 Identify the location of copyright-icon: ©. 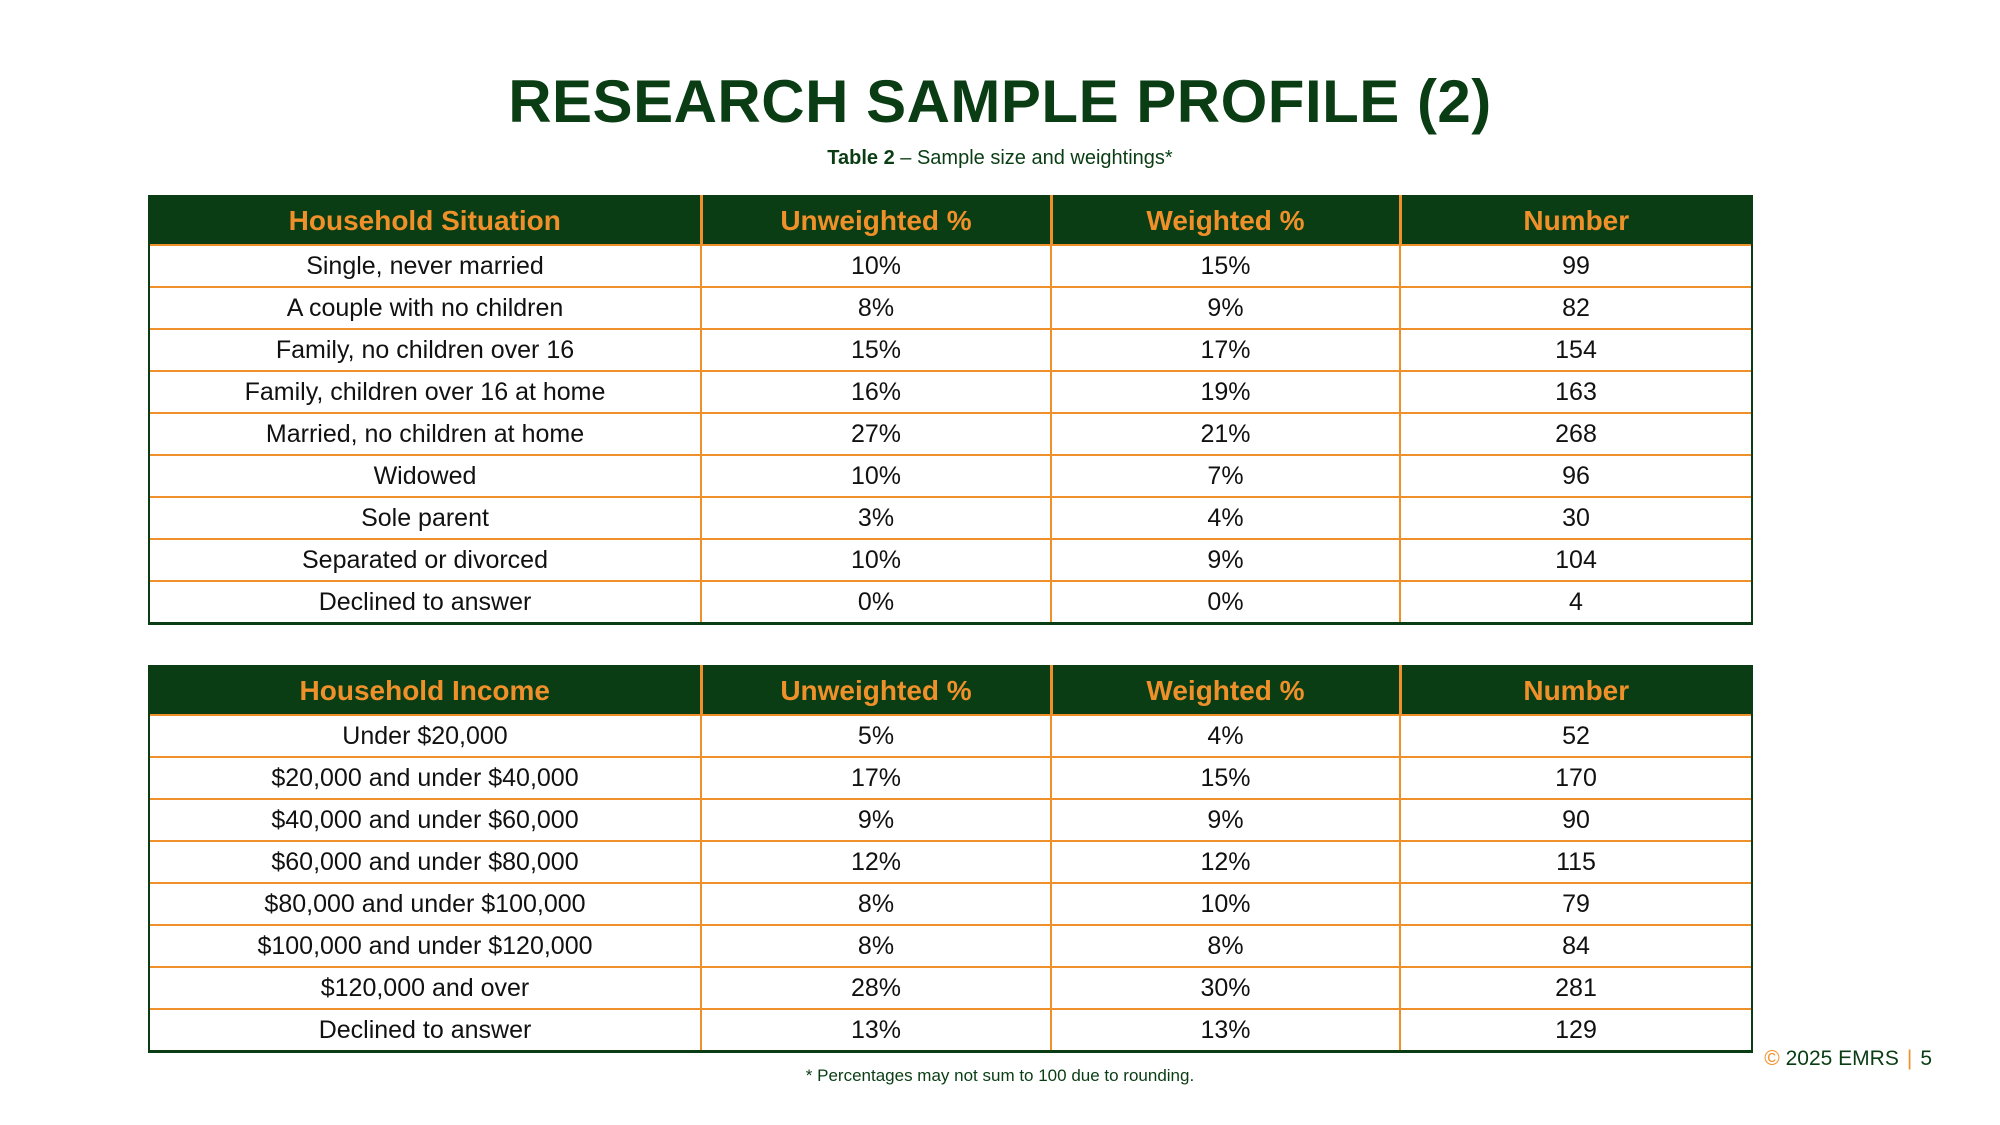
(1772, 1058).